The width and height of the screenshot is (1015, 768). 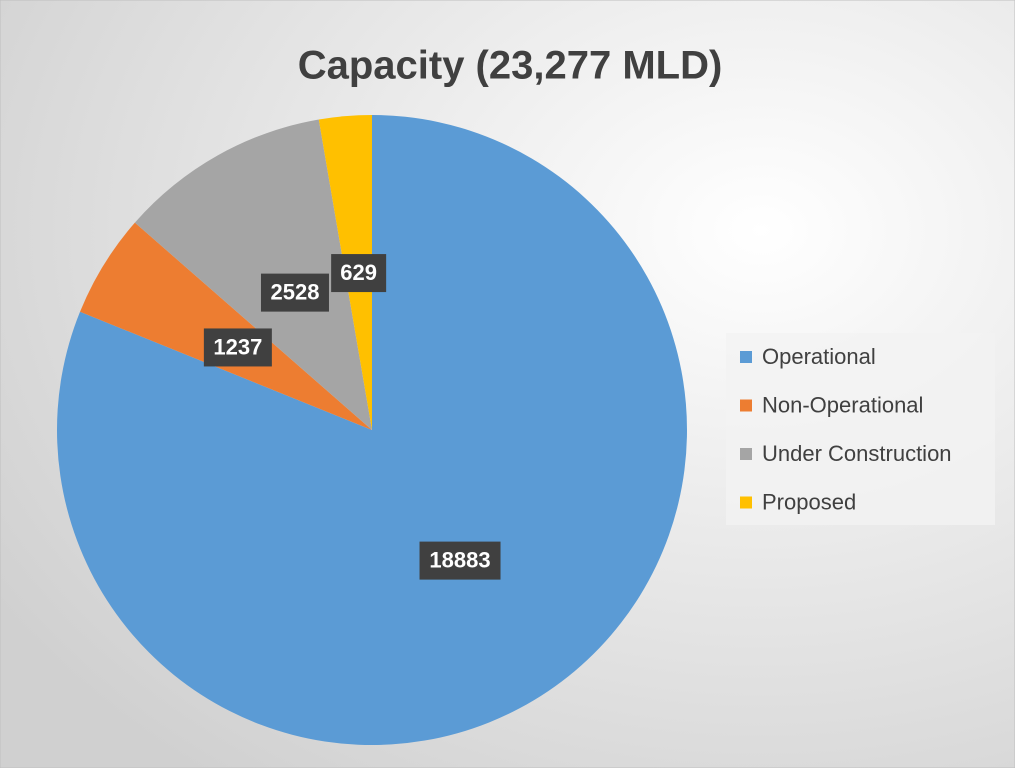 What do you see at coordinates (510, 66) in the screenshot?
I see `chart-title: Capacity (23,277 MLD)` at bounding box center [510, 66].